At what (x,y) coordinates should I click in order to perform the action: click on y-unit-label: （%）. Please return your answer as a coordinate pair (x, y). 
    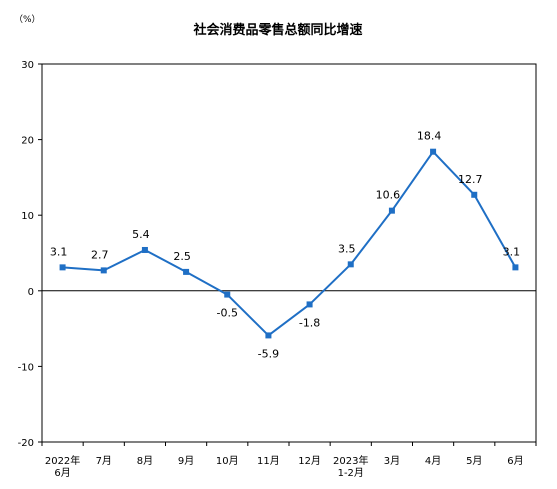
    Looking at the image, I should click on (27, 19).